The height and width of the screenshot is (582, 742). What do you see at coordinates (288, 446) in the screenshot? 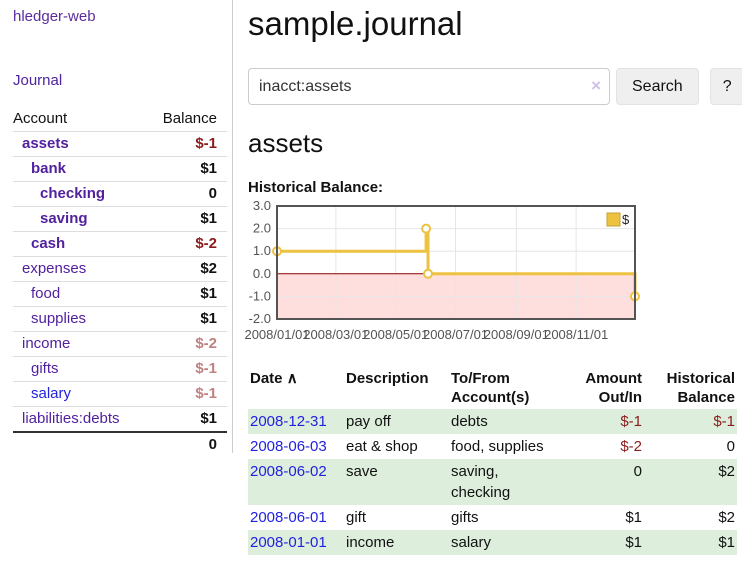
I see `transaction-date-link: 2008-06-03` at bounding box center [288, 446].